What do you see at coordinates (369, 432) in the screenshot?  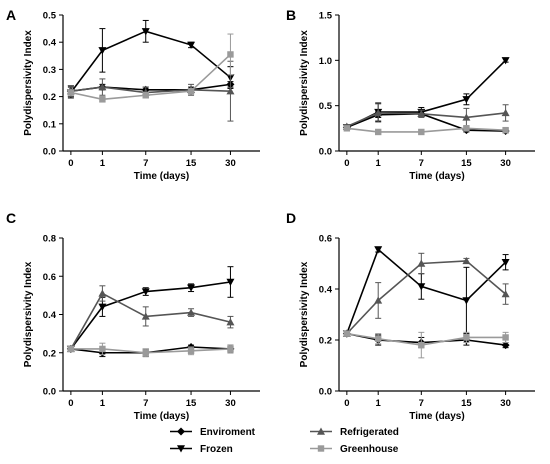 I see `legend-label: Refrigerated` at bounding box center [369, 432].